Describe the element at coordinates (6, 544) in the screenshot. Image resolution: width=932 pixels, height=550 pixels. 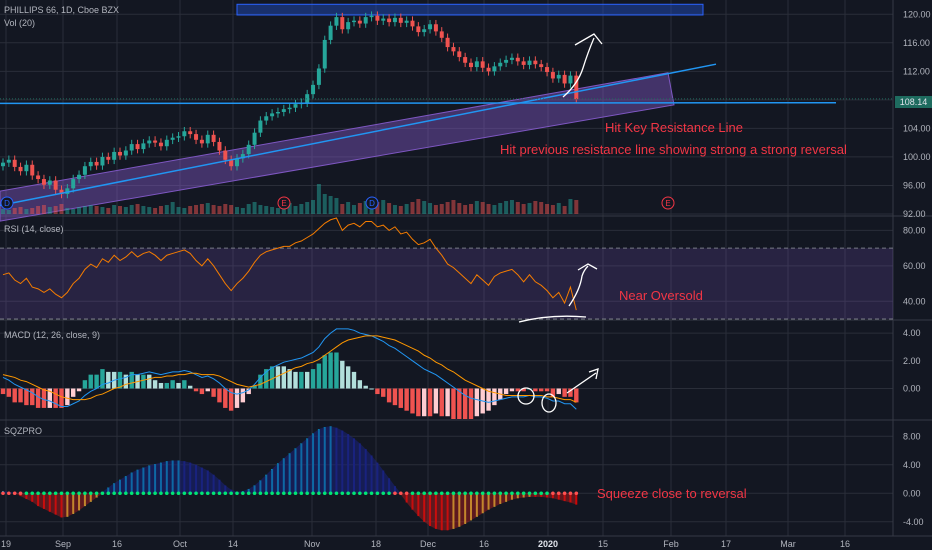
I see `x-tick-label: 19` at that location.